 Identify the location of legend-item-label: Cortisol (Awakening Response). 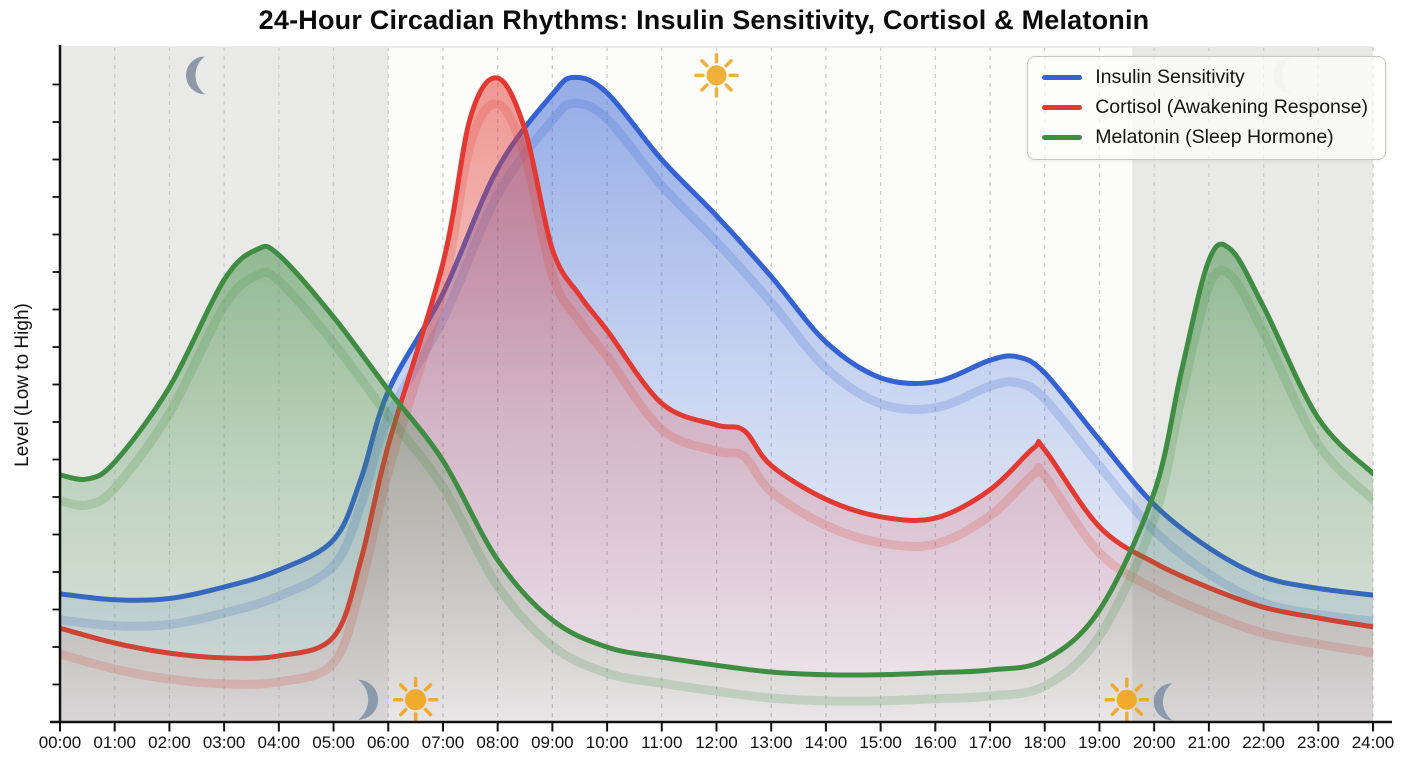
(1231, 107).